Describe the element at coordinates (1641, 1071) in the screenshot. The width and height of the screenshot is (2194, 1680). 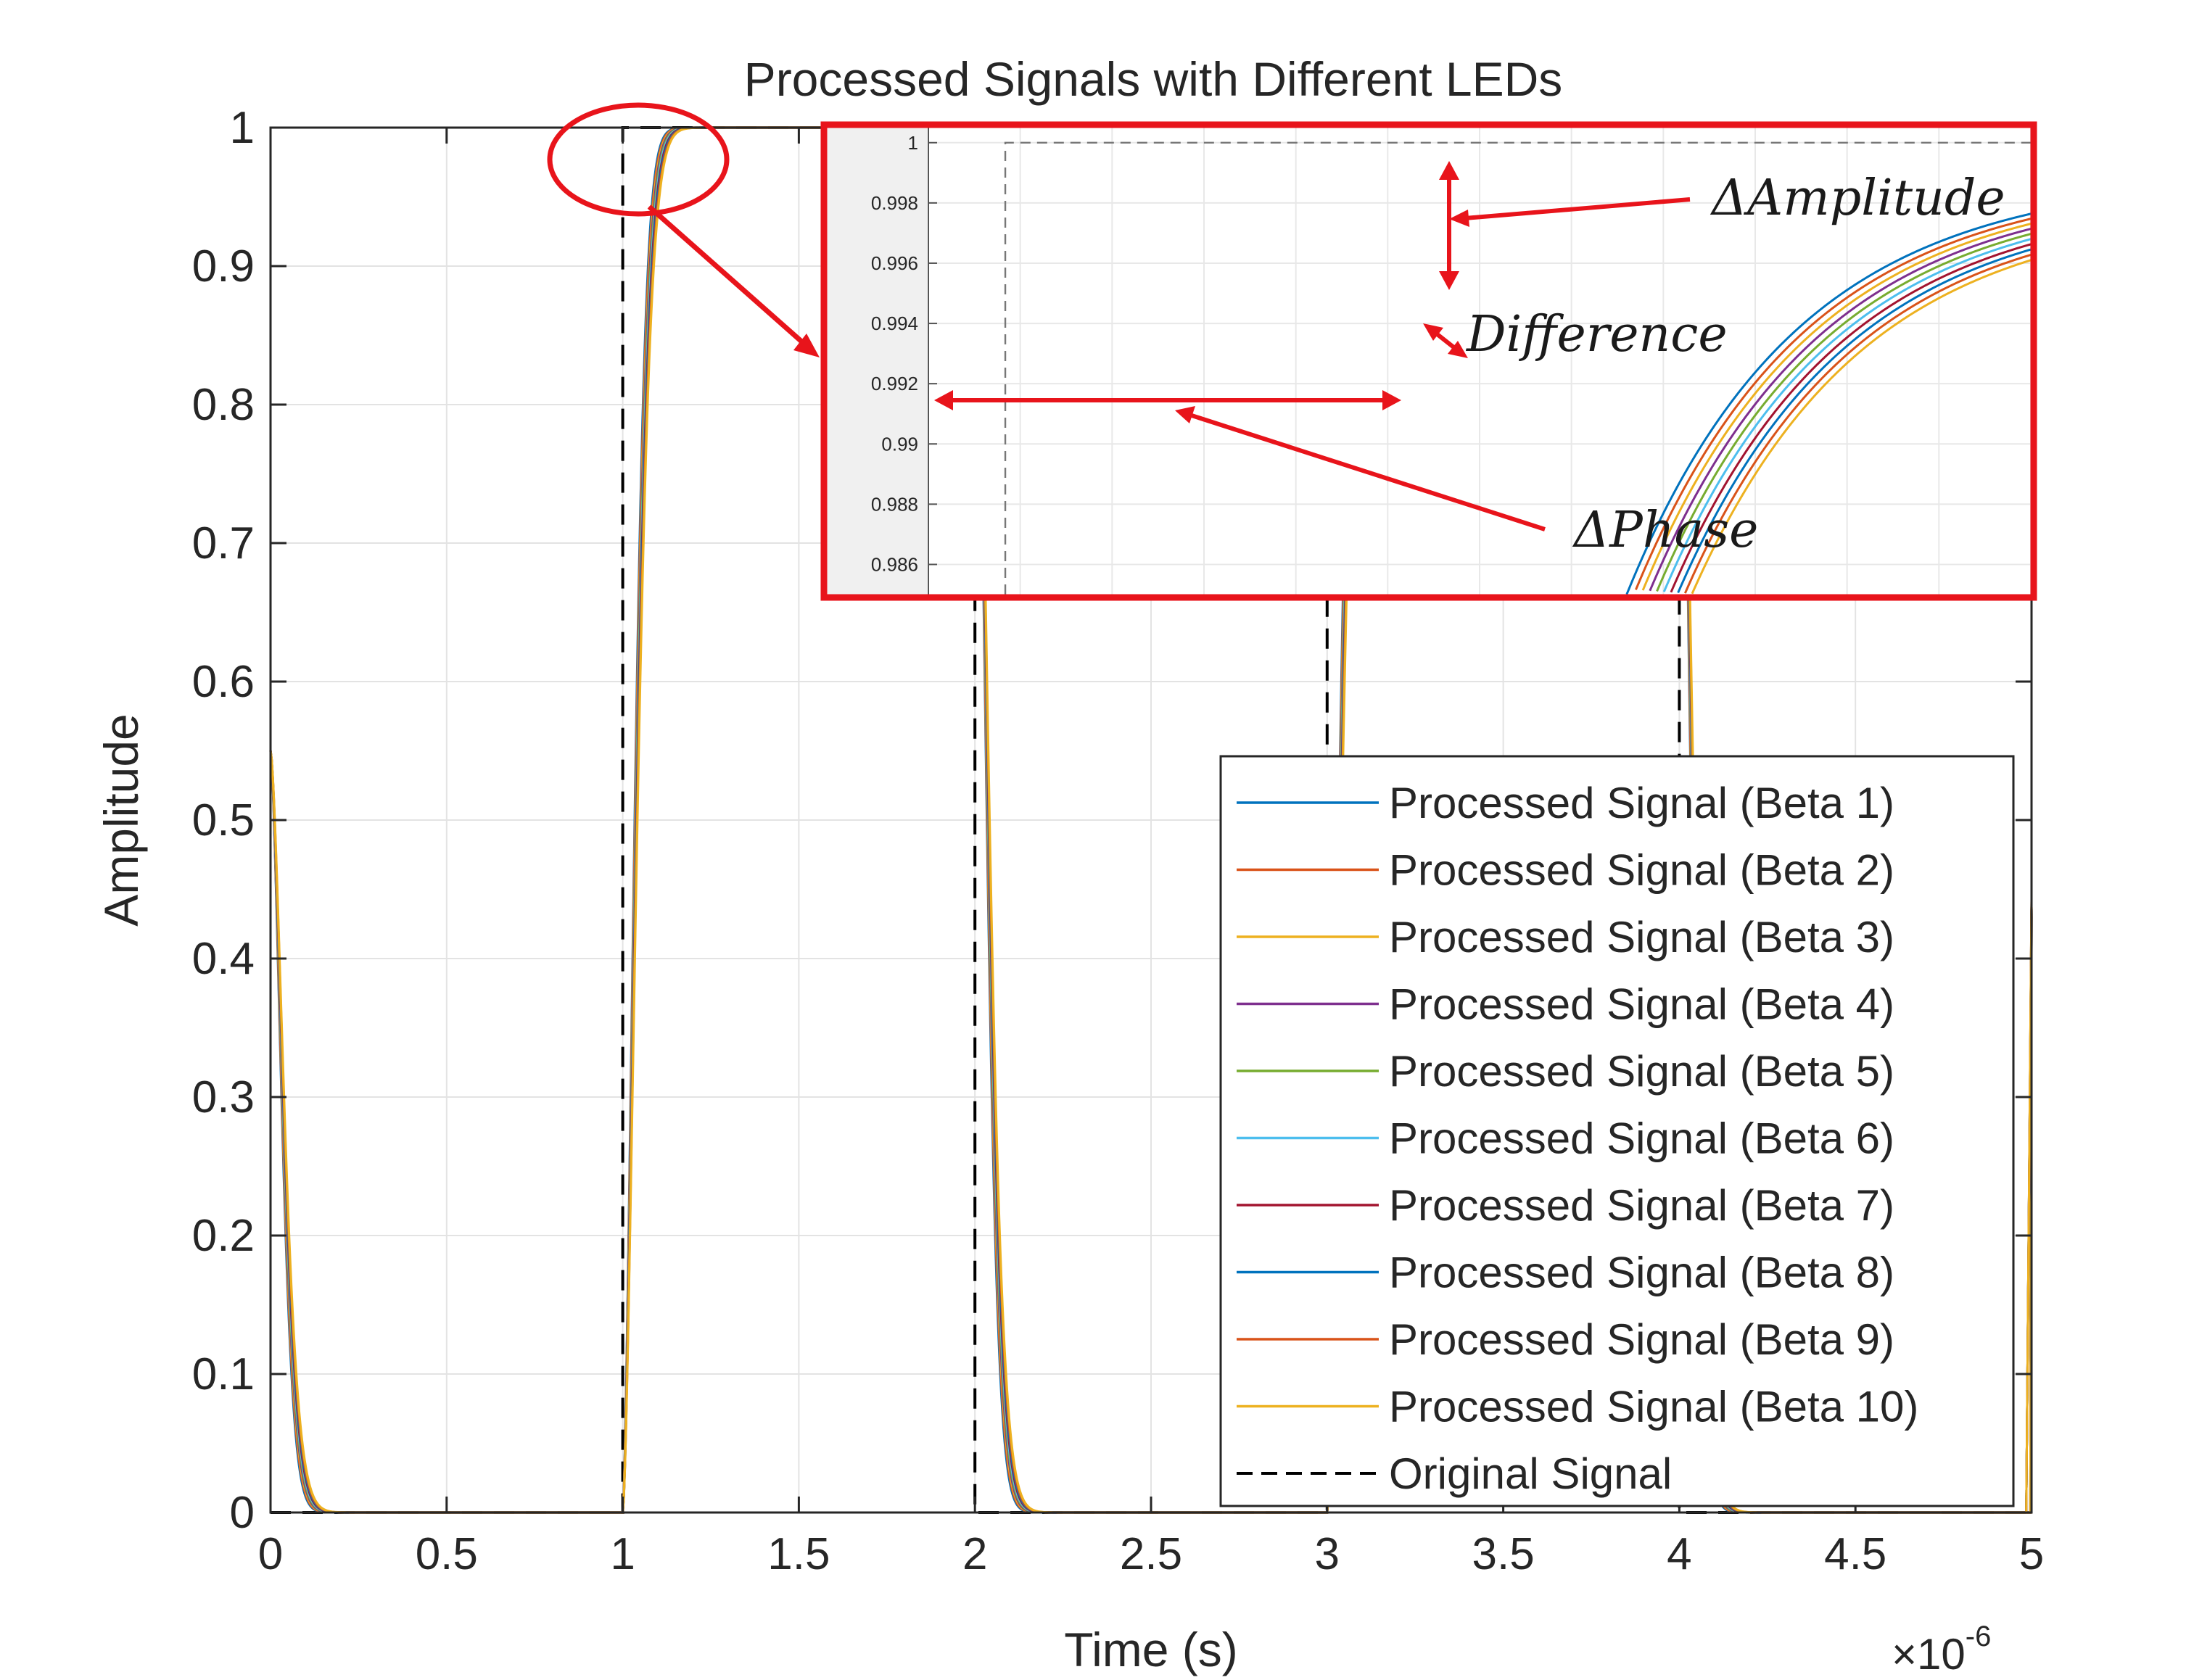
I see `legend-label-5: Processed Signal (Beta 5)` at that location.